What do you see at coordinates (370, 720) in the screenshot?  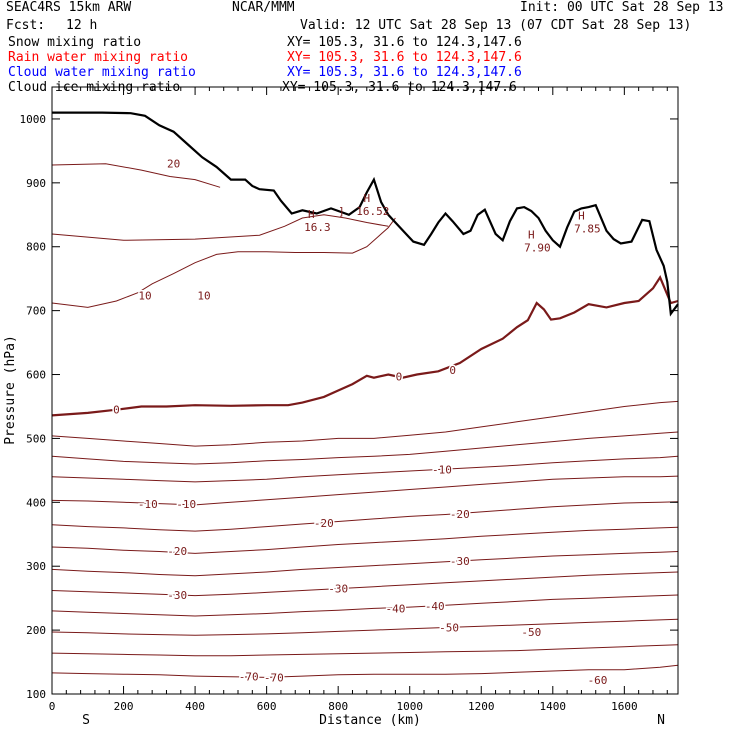 I see `x-axis-label: Distance (km)` at bounding box center [370, 720].